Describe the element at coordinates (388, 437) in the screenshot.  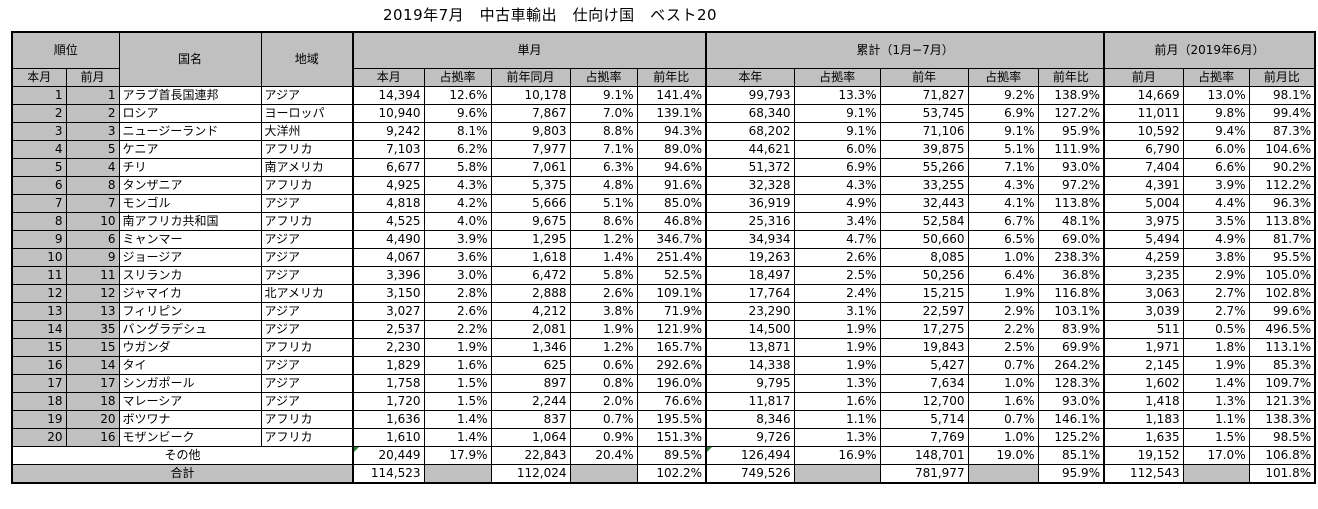
I see `monthly-units: 1,610` at that location.